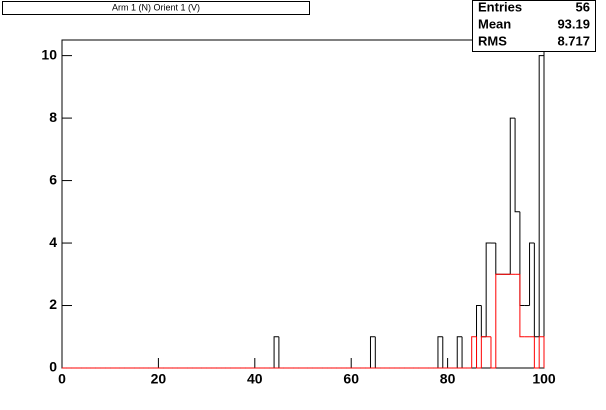 The height and width of the screenshot is (410, 606). Describe the element at coordinates (49, 54) in the screenshot. I see `y-tick-label: 10` at that location.